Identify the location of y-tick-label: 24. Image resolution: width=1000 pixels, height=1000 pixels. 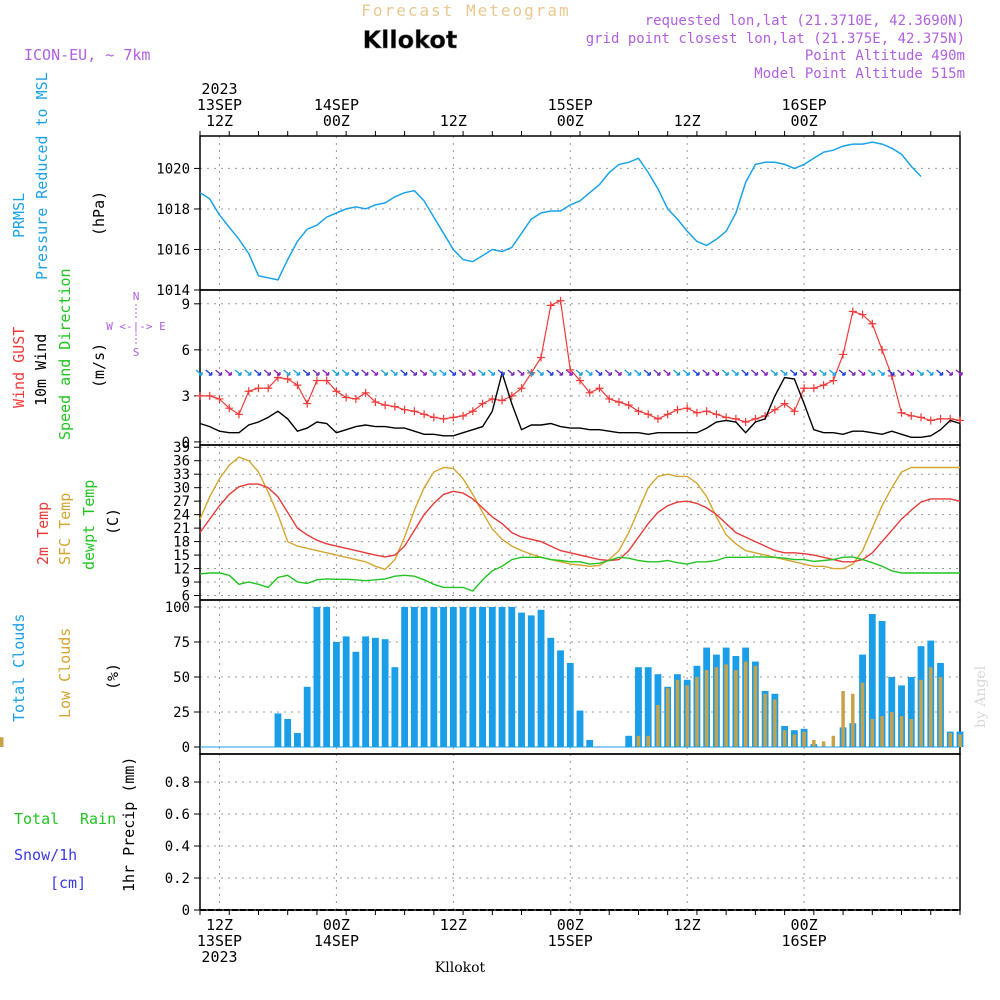
(181, 516).